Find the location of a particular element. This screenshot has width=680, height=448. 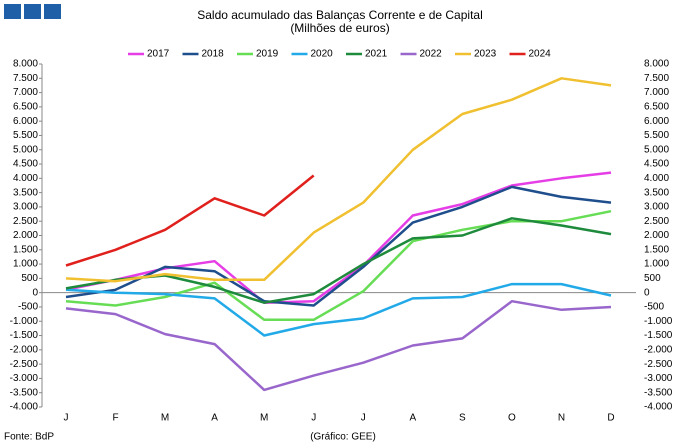

y-tick-label: -500 is located at coordinates (28, 307).